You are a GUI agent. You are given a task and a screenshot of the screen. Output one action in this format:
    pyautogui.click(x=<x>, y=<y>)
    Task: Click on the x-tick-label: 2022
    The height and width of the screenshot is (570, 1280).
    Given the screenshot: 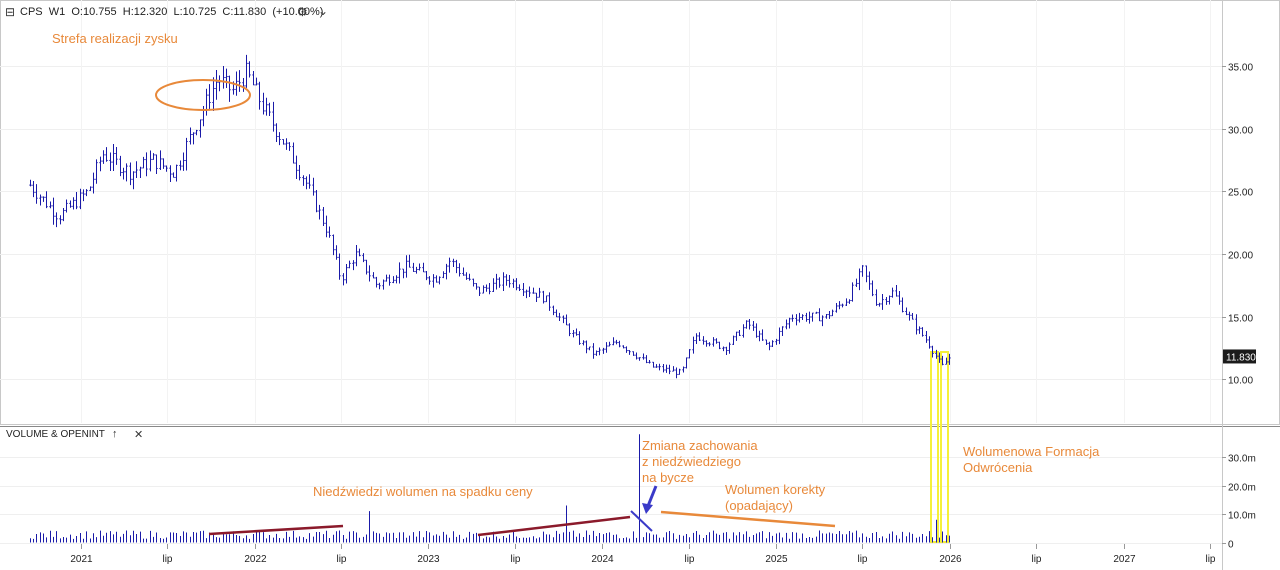 What is the action you would take?
    pyautogui.click(x=255, y=559)
    